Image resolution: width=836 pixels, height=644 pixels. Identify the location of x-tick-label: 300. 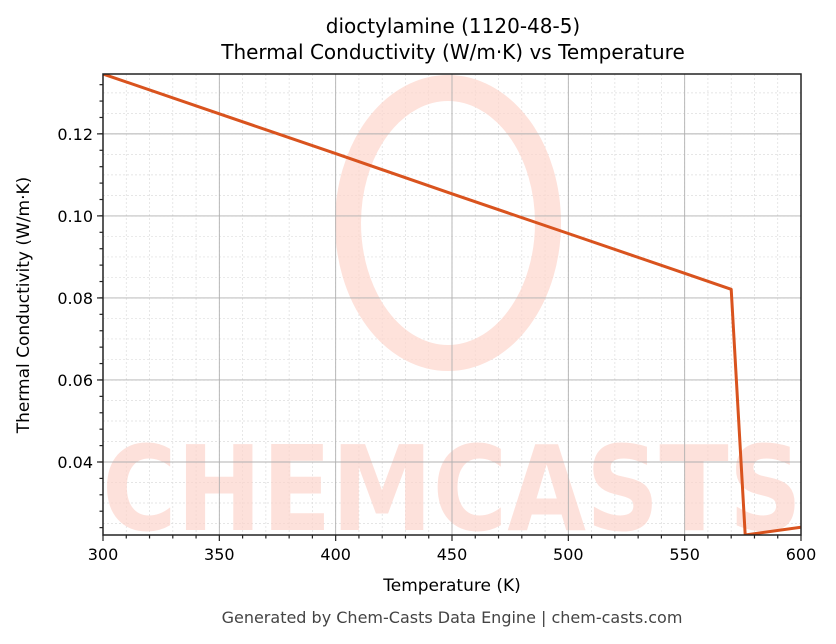
(103, 554).